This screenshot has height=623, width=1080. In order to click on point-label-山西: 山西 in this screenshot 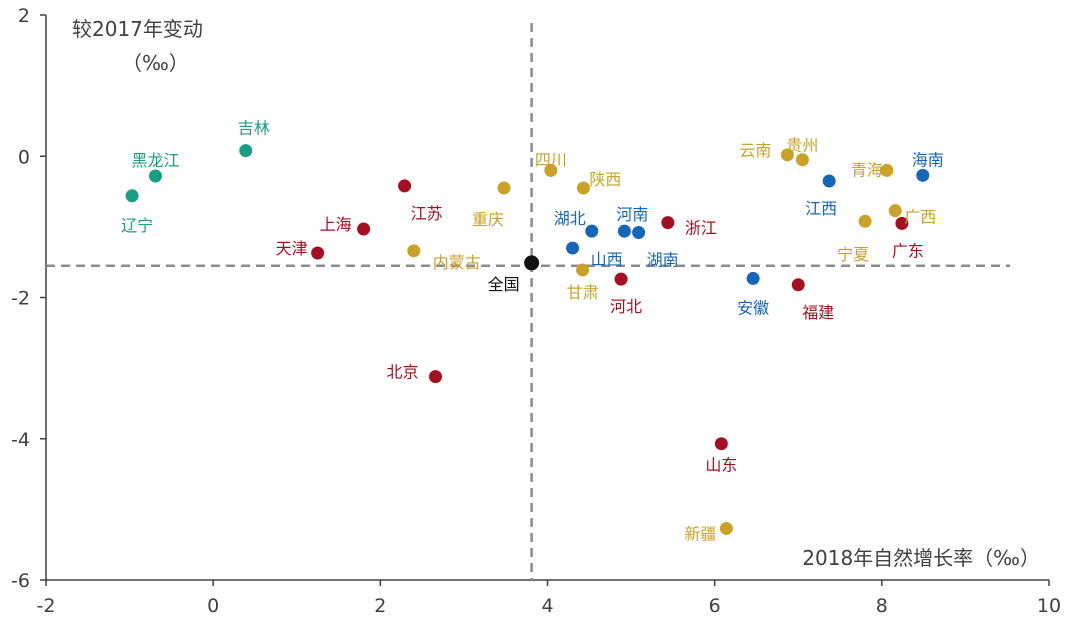, I will do `click(607, 259)`.